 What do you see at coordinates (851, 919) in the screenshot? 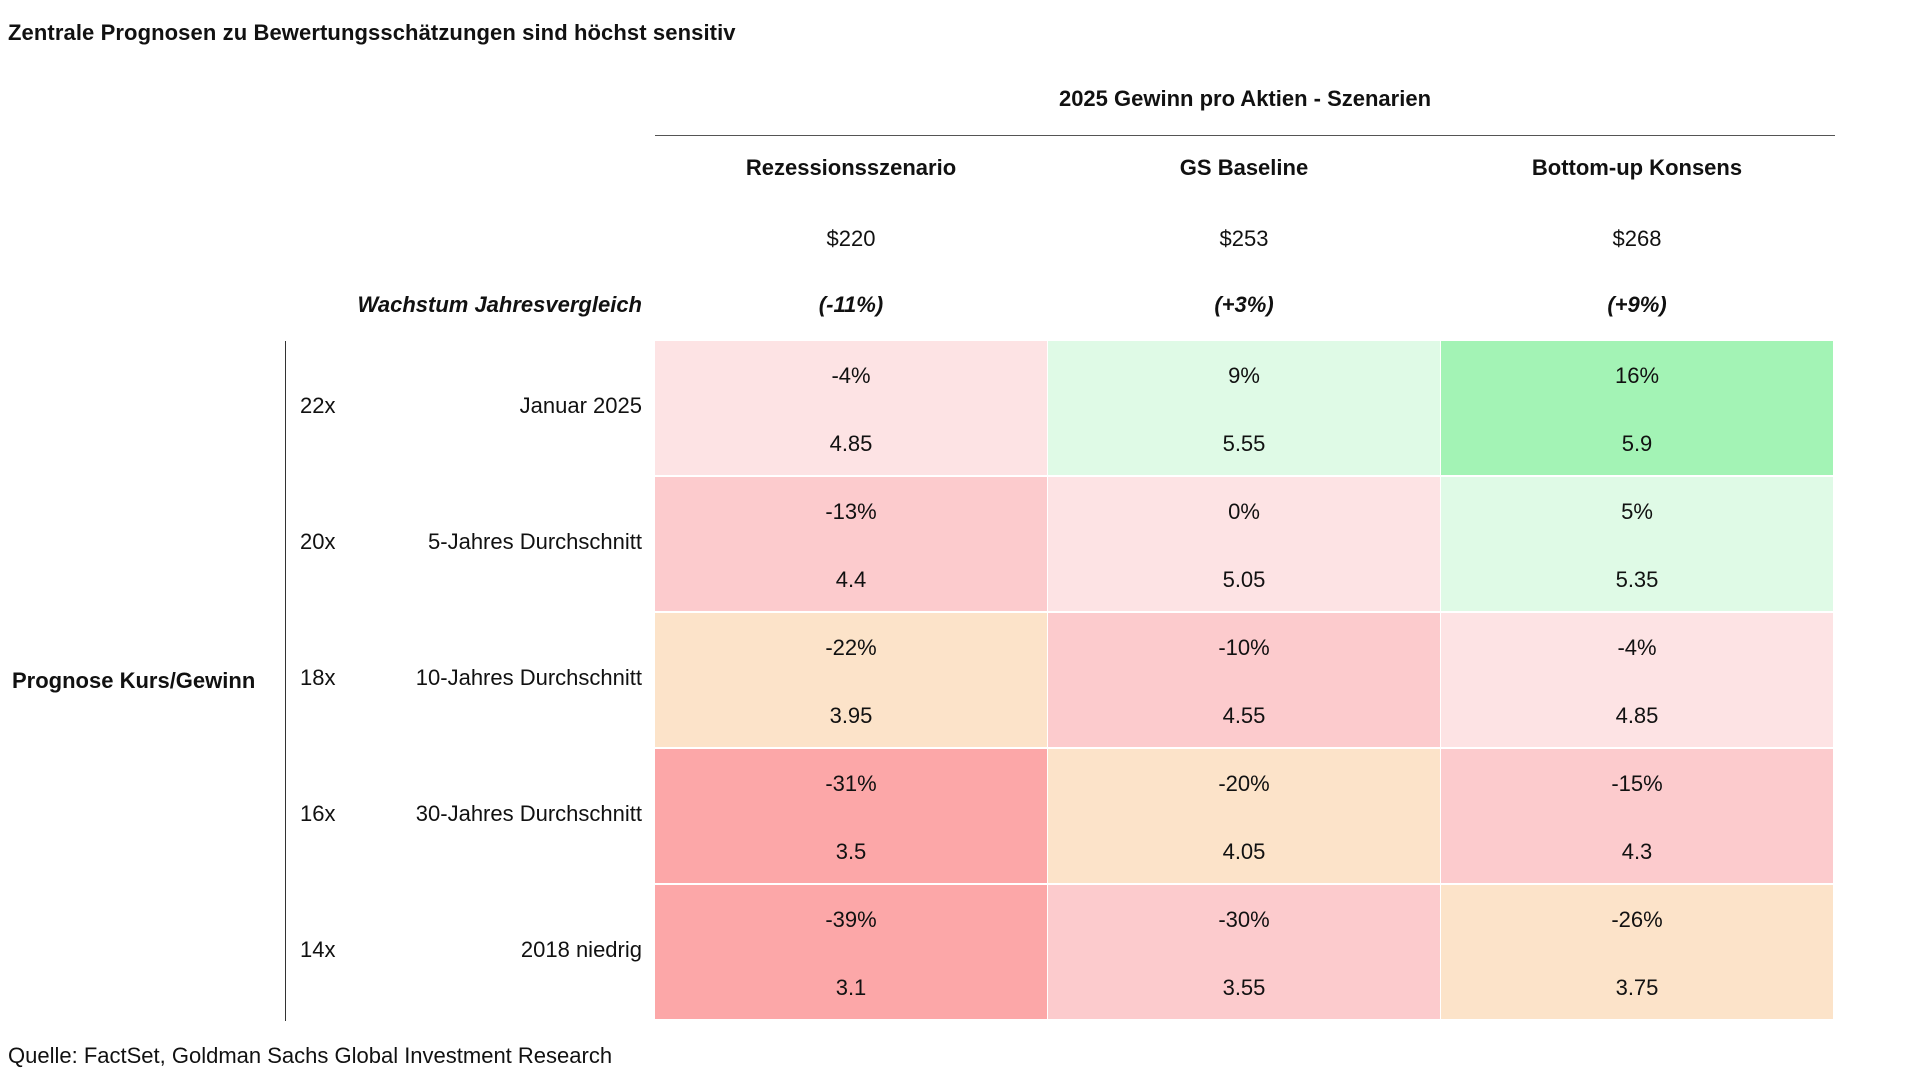
I see `cell-percent-change: -39%` at bounding box center [851, 919].